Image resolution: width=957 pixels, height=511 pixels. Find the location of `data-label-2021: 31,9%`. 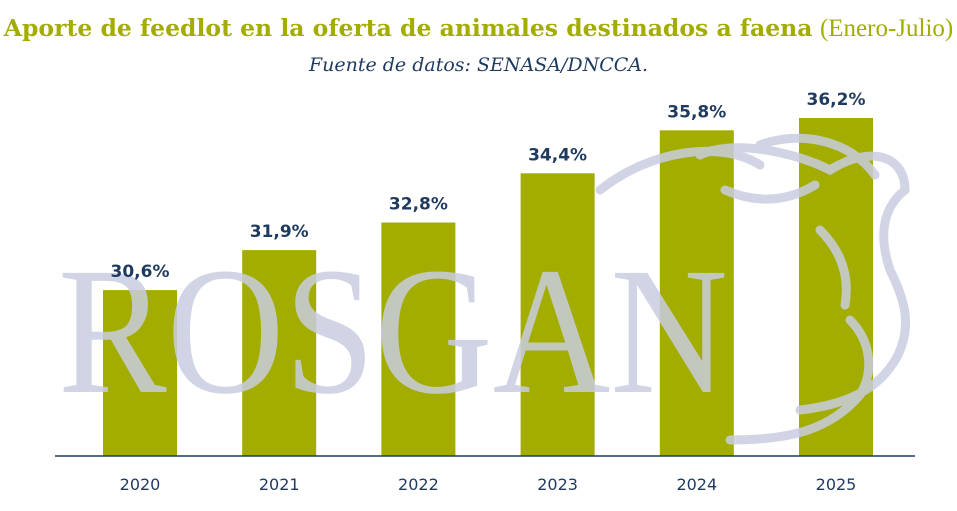

data-label-2021: 31,9% is located at coordinates (279, 232).